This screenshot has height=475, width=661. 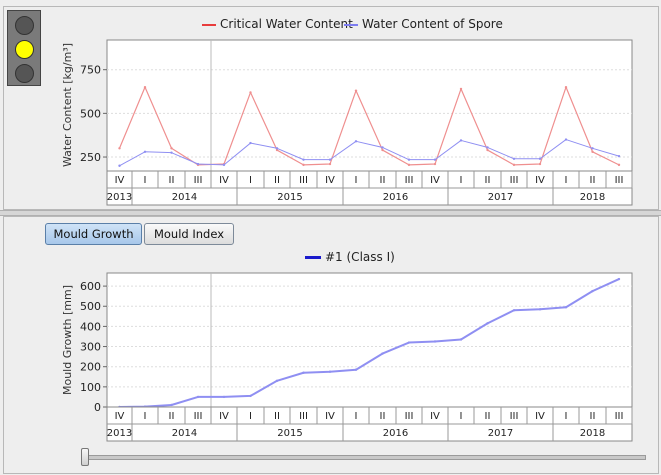 What do you see at coordinates (313, 257) in the screenshot?
I see `legend-swatch-class1` at bounding box center [313, 257].